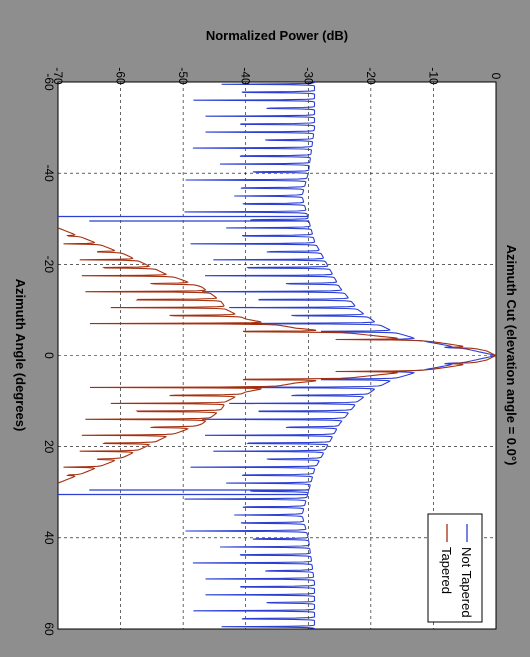 Image resolution: width=530 pixels, height=657 pixels. I want to click on x-tick-label-4: 20, so click(49, 447).